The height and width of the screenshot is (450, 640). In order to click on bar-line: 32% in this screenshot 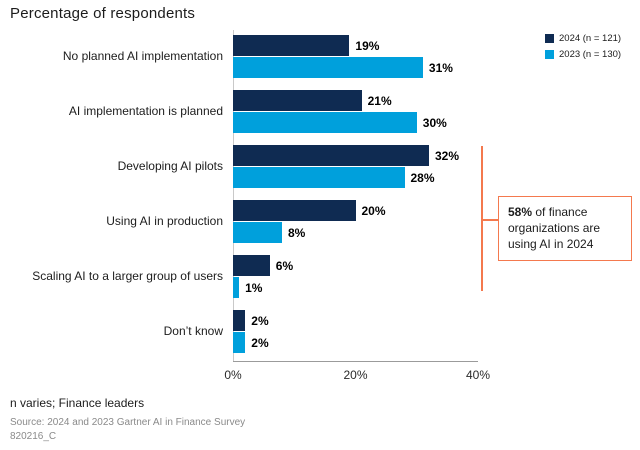, I will do `click(356, 155)`.